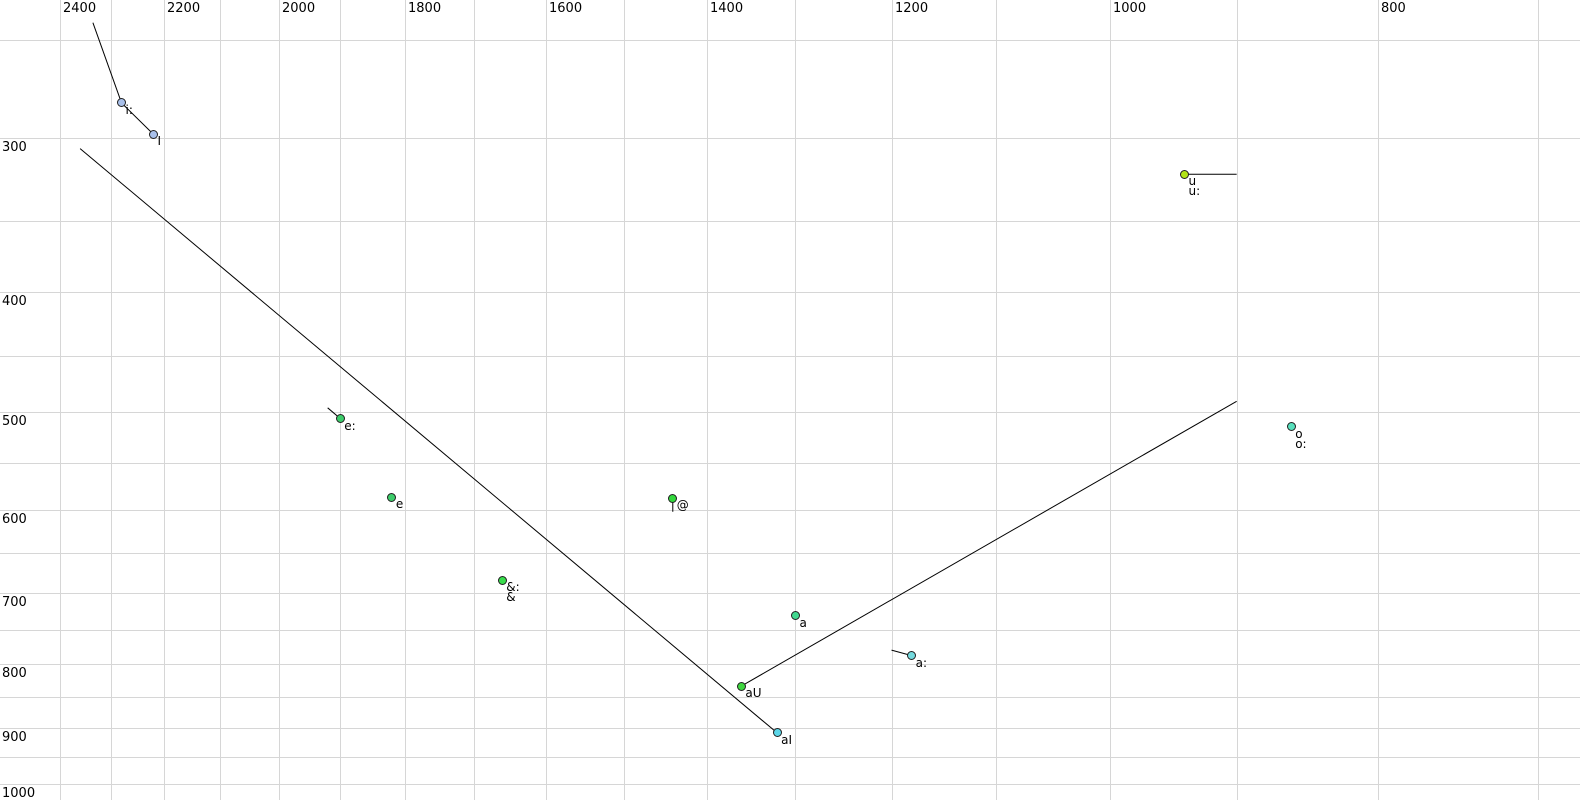 The width and height of the screenshot is (1580, 801). Describe the element at coordinates (399, 504) in the screenshot. I see `vowel-label: e` at that location.